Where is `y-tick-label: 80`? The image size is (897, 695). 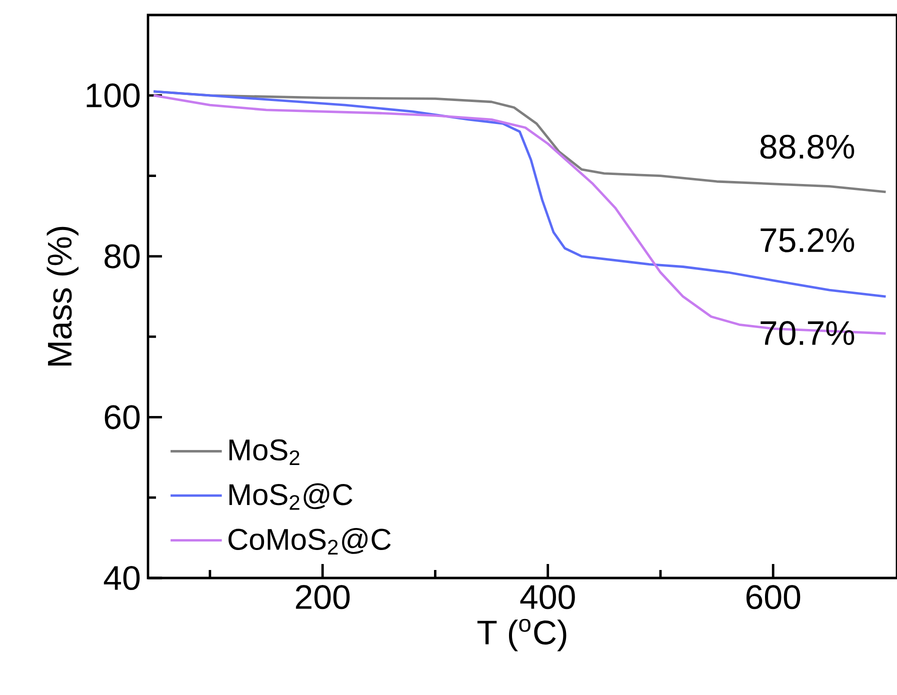
y-tick-label: 80 is located at coordinates (122, 256).